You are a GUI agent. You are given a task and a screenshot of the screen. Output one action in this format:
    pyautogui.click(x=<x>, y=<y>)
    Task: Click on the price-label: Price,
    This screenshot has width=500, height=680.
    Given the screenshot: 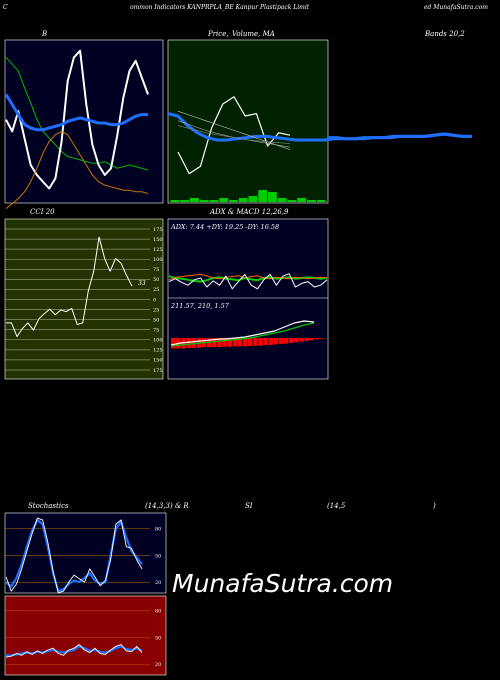 What is the action you would take?
    pyautogui.click(x=218, y=34)
    